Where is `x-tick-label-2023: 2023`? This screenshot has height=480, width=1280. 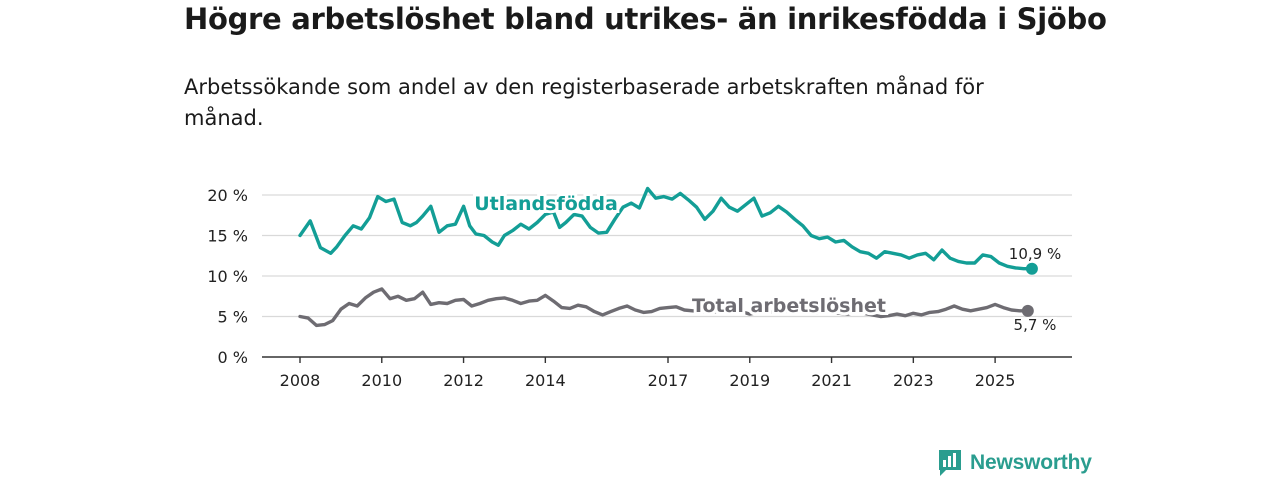
x-tick-label-2023: 2023 is located at coordinates (913, 380).